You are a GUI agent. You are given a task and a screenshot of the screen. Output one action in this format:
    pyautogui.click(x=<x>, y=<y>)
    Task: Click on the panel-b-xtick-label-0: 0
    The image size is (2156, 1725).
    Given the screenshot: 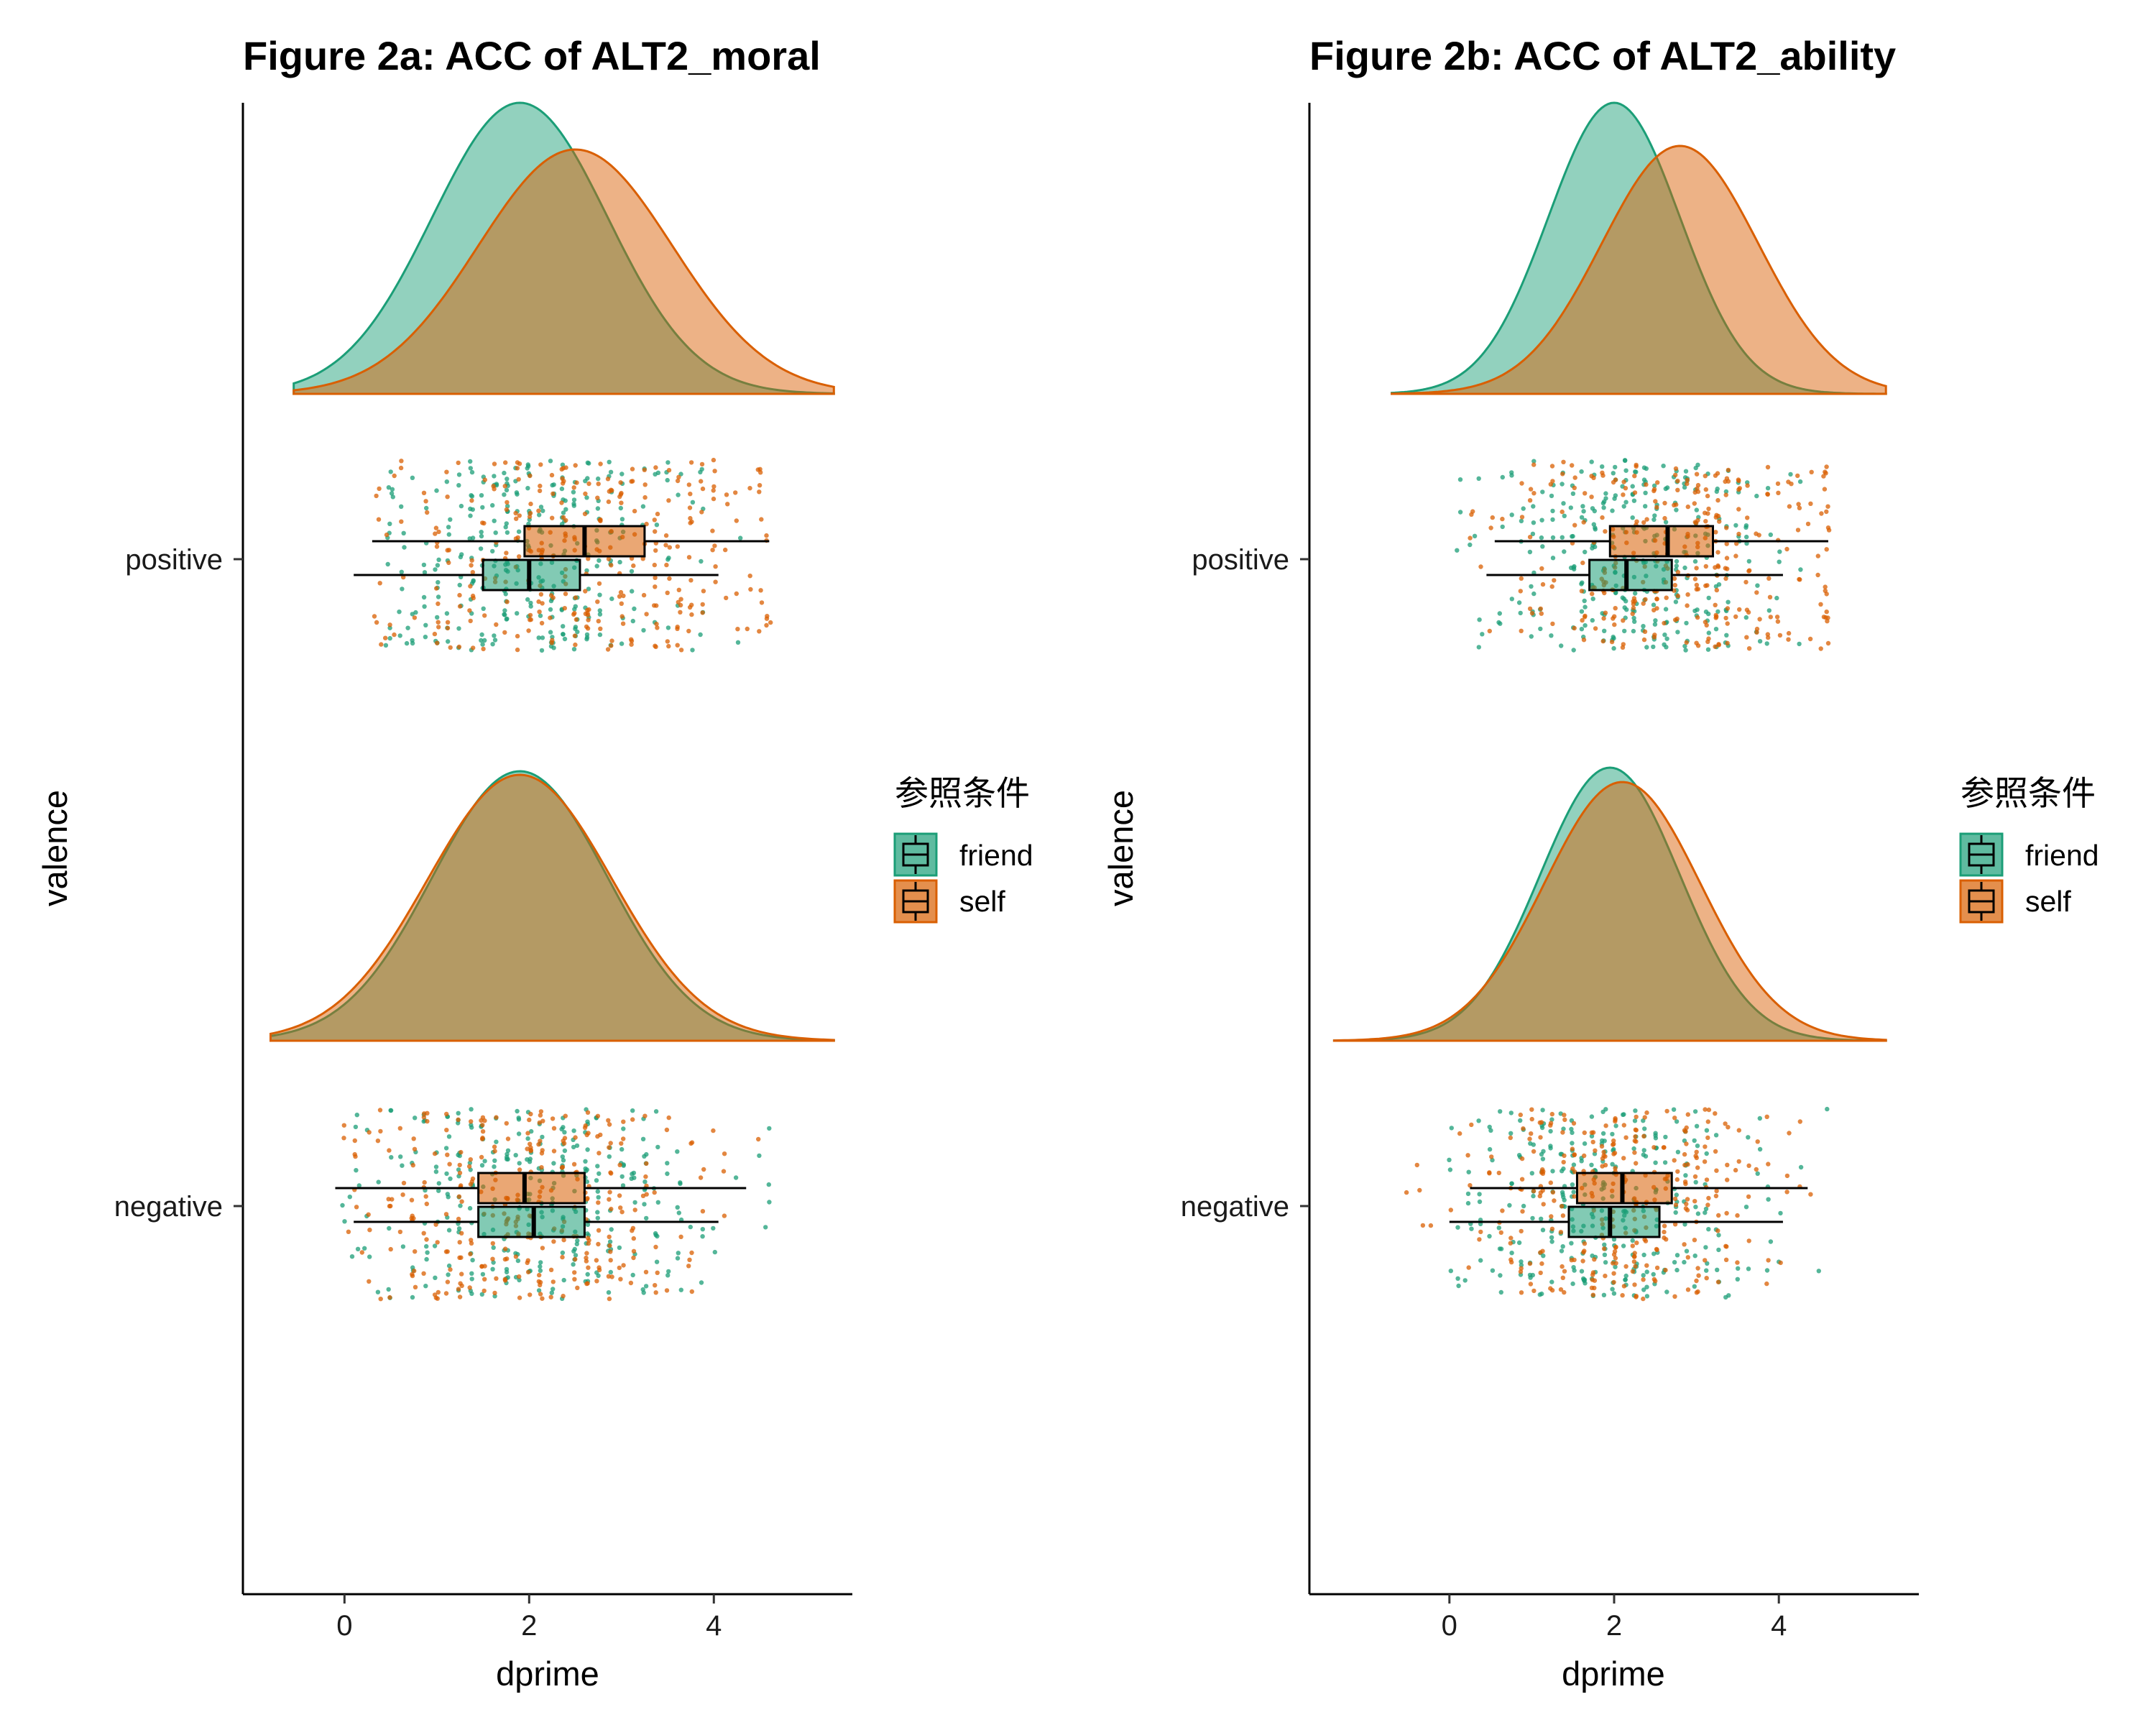 What is the action you would take?
    pyautogui.click(x=1449, y=1626)
    